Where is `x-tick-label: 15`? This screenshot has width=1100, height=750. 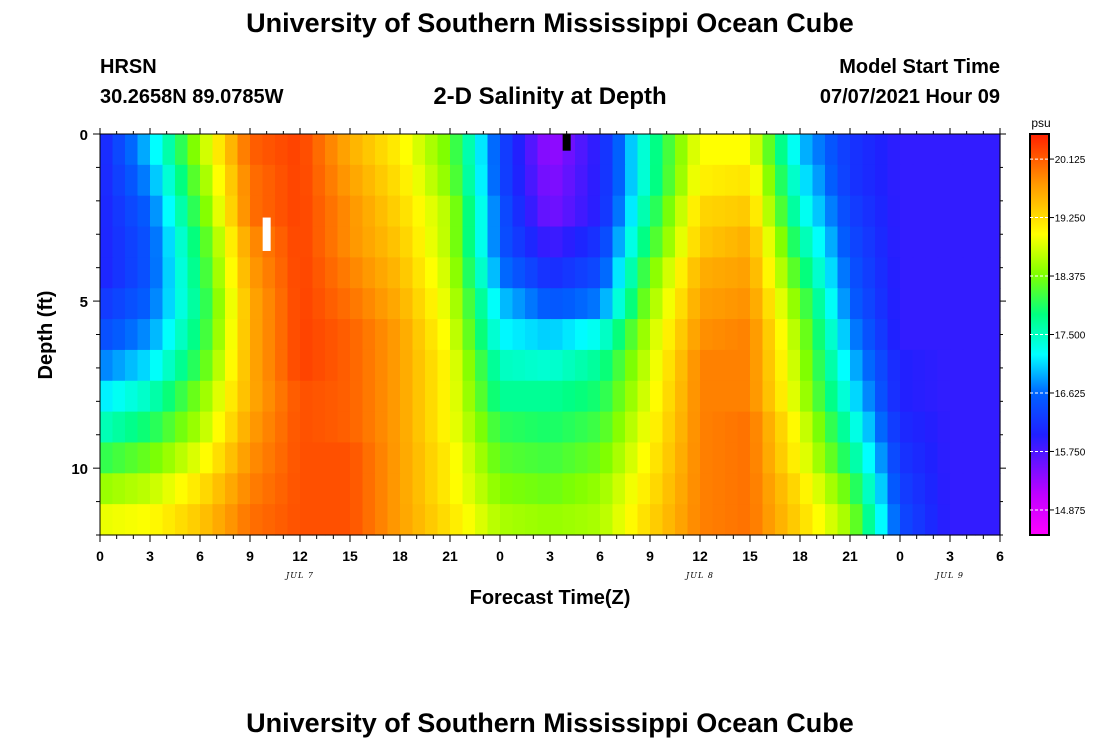 x-tick-label: 15 is located at coordinates (350, 556).